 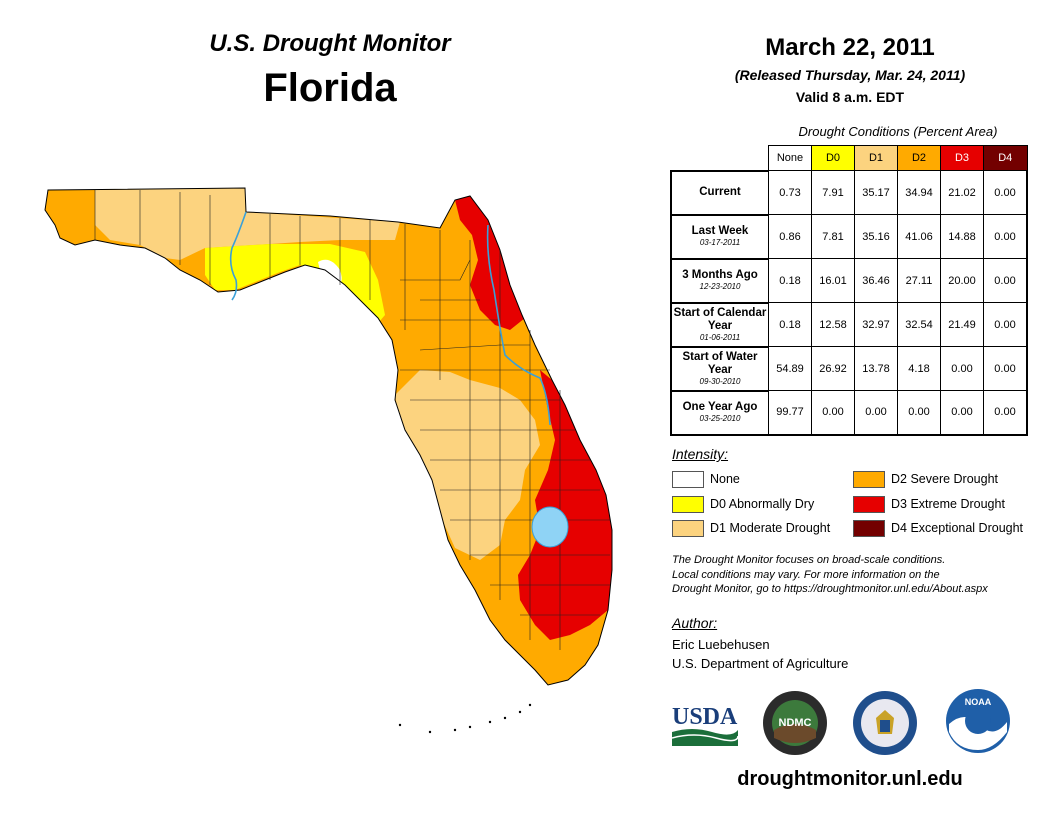 What do you see at coordinates (330, 88) in the screenshot?
I see `state-title: Florida` at bounding box center [330, 88].